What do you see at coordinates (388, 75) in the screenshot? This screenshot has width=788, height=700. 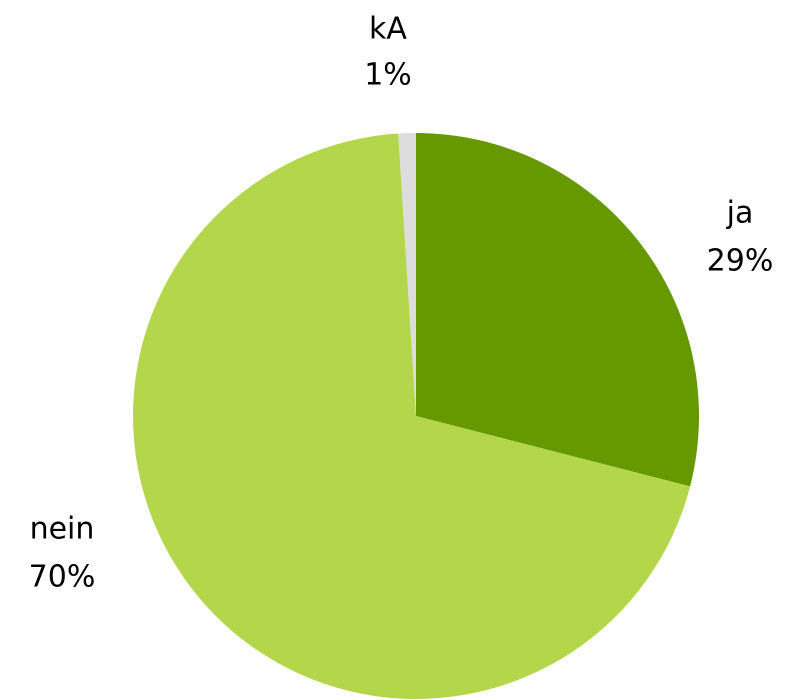 I see `slice-value-label: 1%` at bounding box center [388, 75].